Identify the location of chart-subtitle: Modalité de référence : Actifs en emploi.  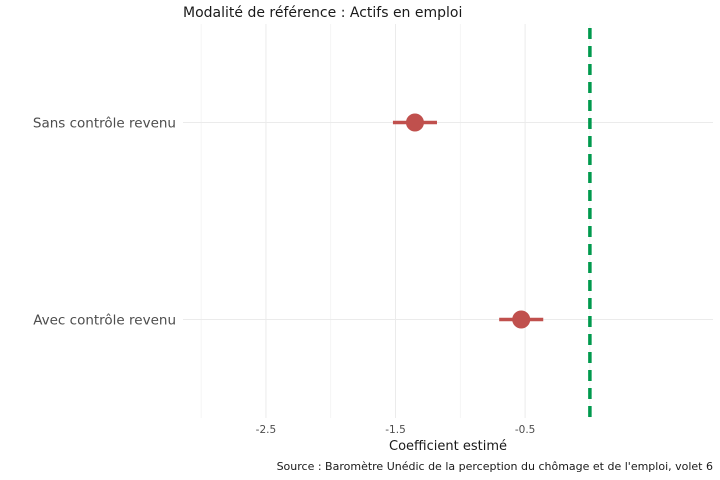
(322, 13).